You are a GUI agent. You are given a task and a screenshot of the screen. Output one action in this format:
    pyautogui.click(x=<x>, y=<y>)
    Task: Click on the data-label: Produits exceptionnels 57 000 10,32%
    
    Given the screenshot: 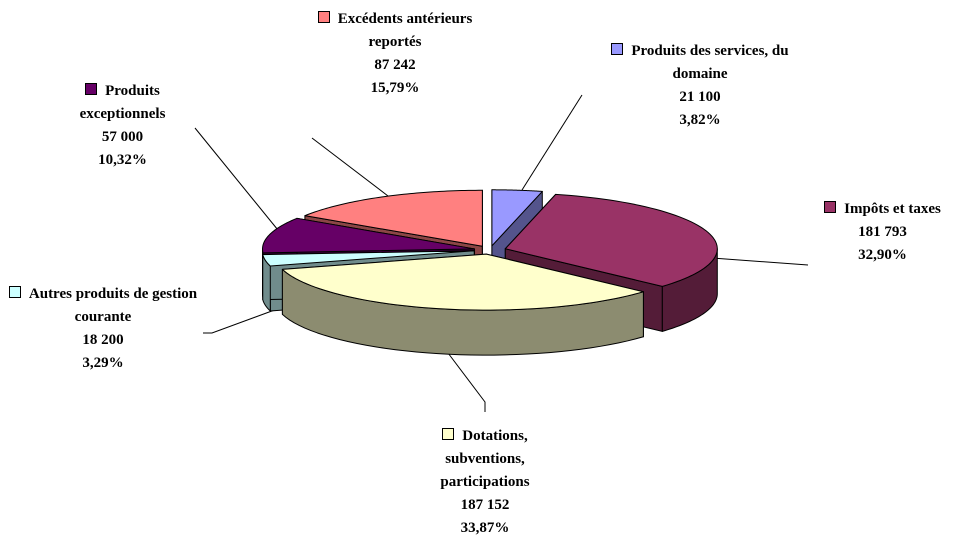 What is the action you would take?
    pyautogui.click(x=122, y=126)
    